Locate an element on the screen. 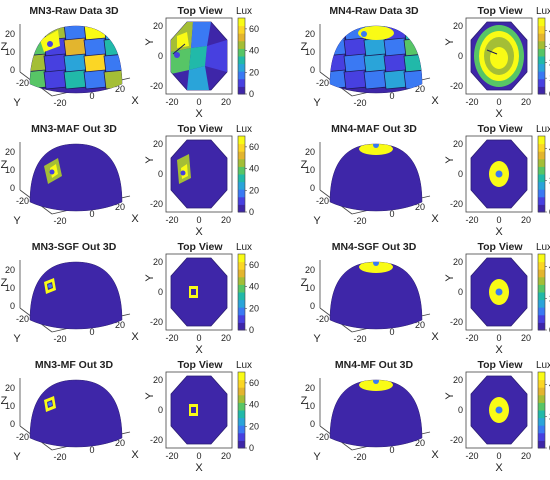  disc-surface is located at coordinates (199, 292).